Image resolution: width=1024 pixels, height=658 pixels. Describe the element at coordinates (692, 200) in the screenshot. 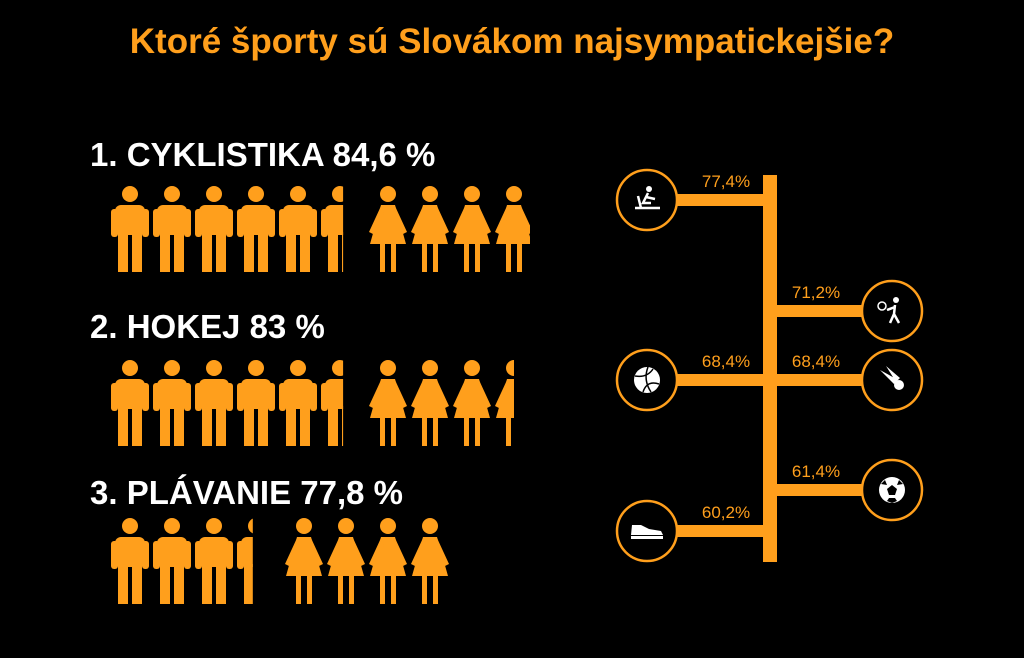

I see `branch-skier: 77,4%` at that location.